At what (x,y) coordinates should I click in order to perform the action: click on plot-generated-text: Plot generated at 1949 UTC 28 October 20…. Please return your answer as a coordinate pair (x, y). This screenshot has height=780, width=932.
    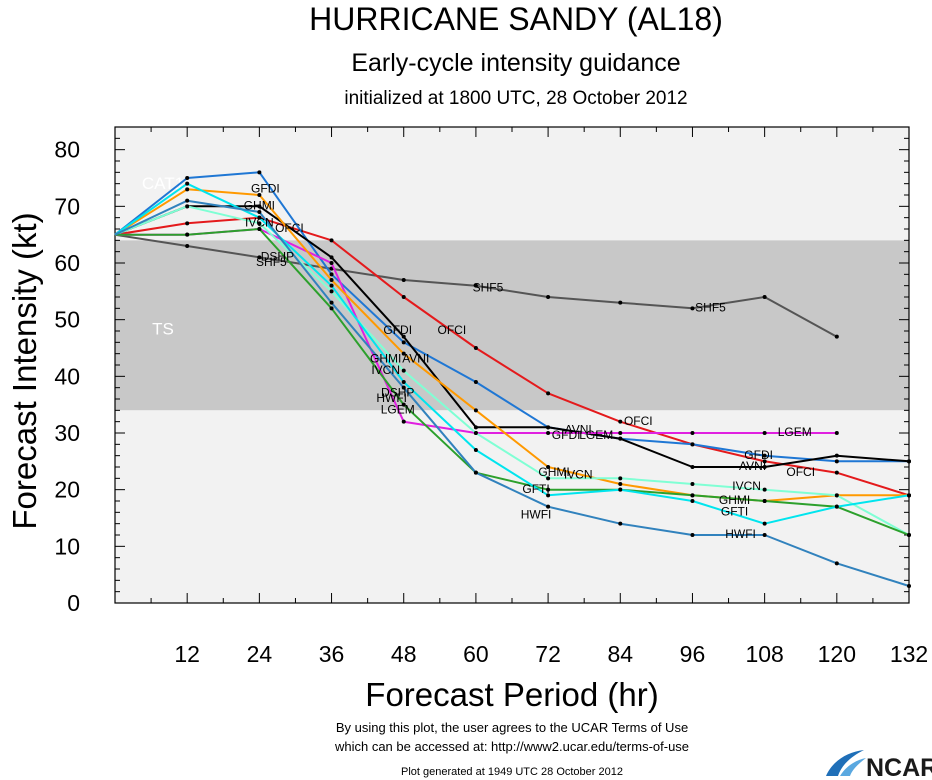
    Looking at the image, I should click on (512, 772).